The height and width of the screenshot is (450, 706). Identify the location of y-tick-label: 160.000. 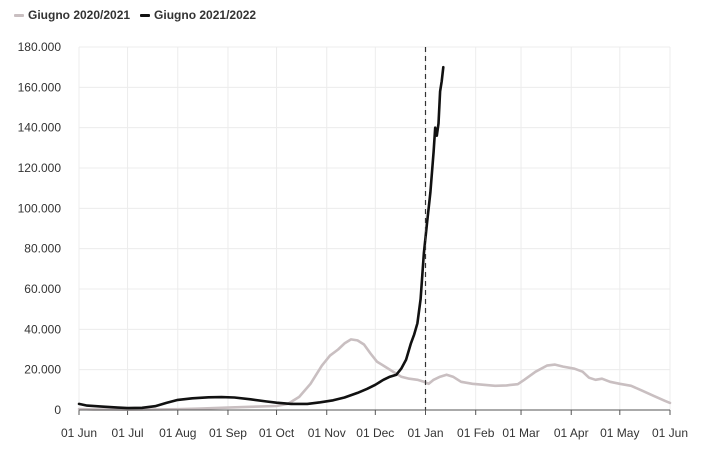
(40, 87).